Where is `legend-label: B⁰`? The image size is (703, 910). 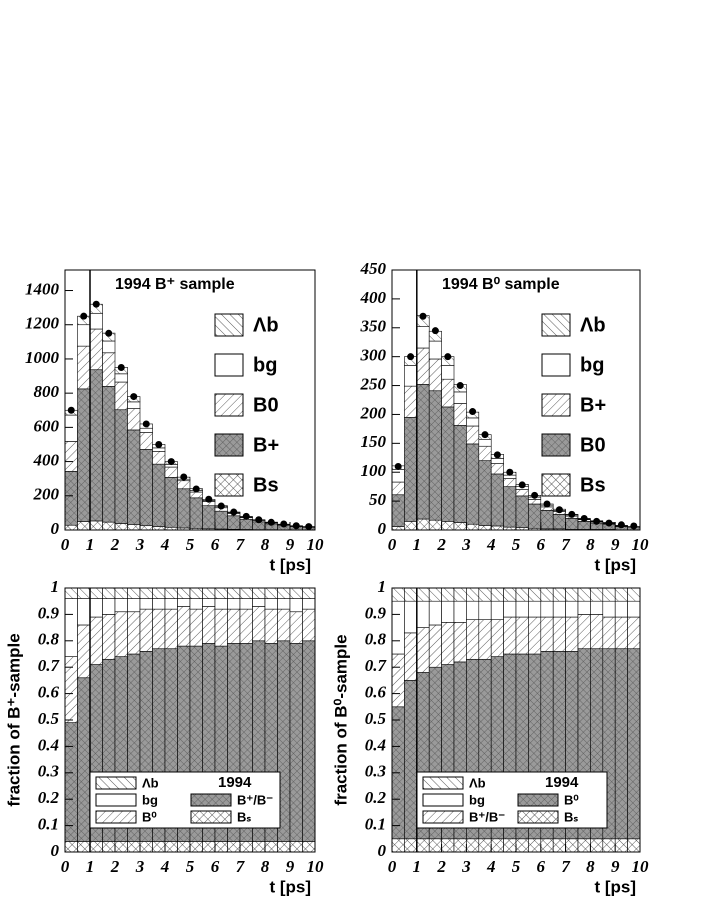 legend-label: B⁰ is located at coordinates (149, 816).